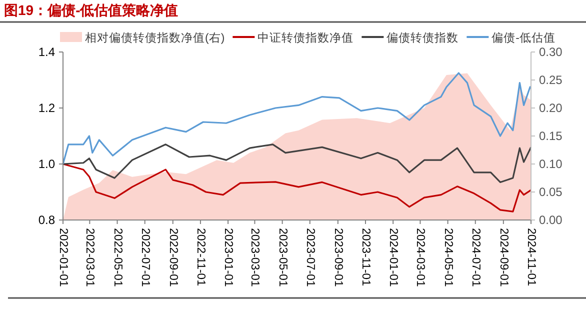 Image resolution: width=586 pixels, height=321 pixels. I want to click on x-tick-label: 2023-03-01, so click(254, 257).